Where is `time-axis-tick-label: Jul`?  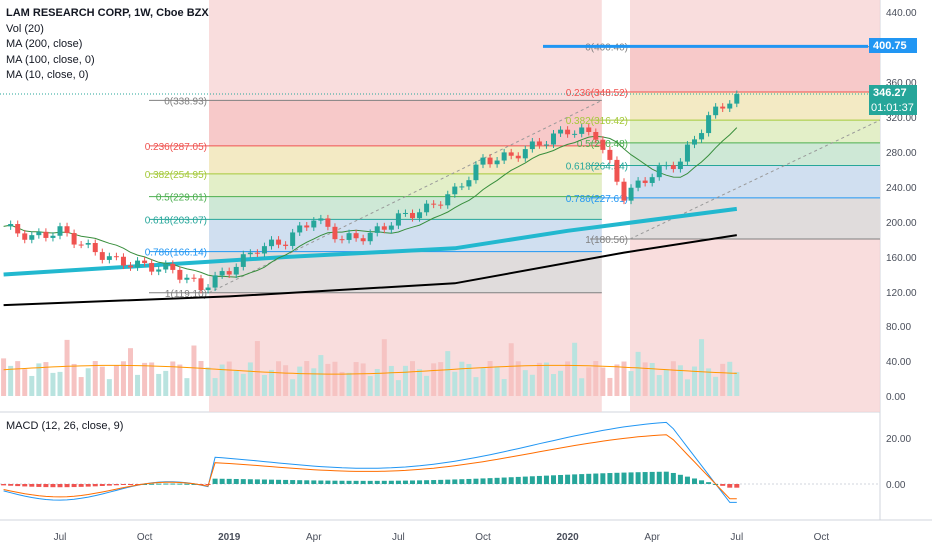 time-axis-tick-label: Jul is located at coordinates (60, 537).